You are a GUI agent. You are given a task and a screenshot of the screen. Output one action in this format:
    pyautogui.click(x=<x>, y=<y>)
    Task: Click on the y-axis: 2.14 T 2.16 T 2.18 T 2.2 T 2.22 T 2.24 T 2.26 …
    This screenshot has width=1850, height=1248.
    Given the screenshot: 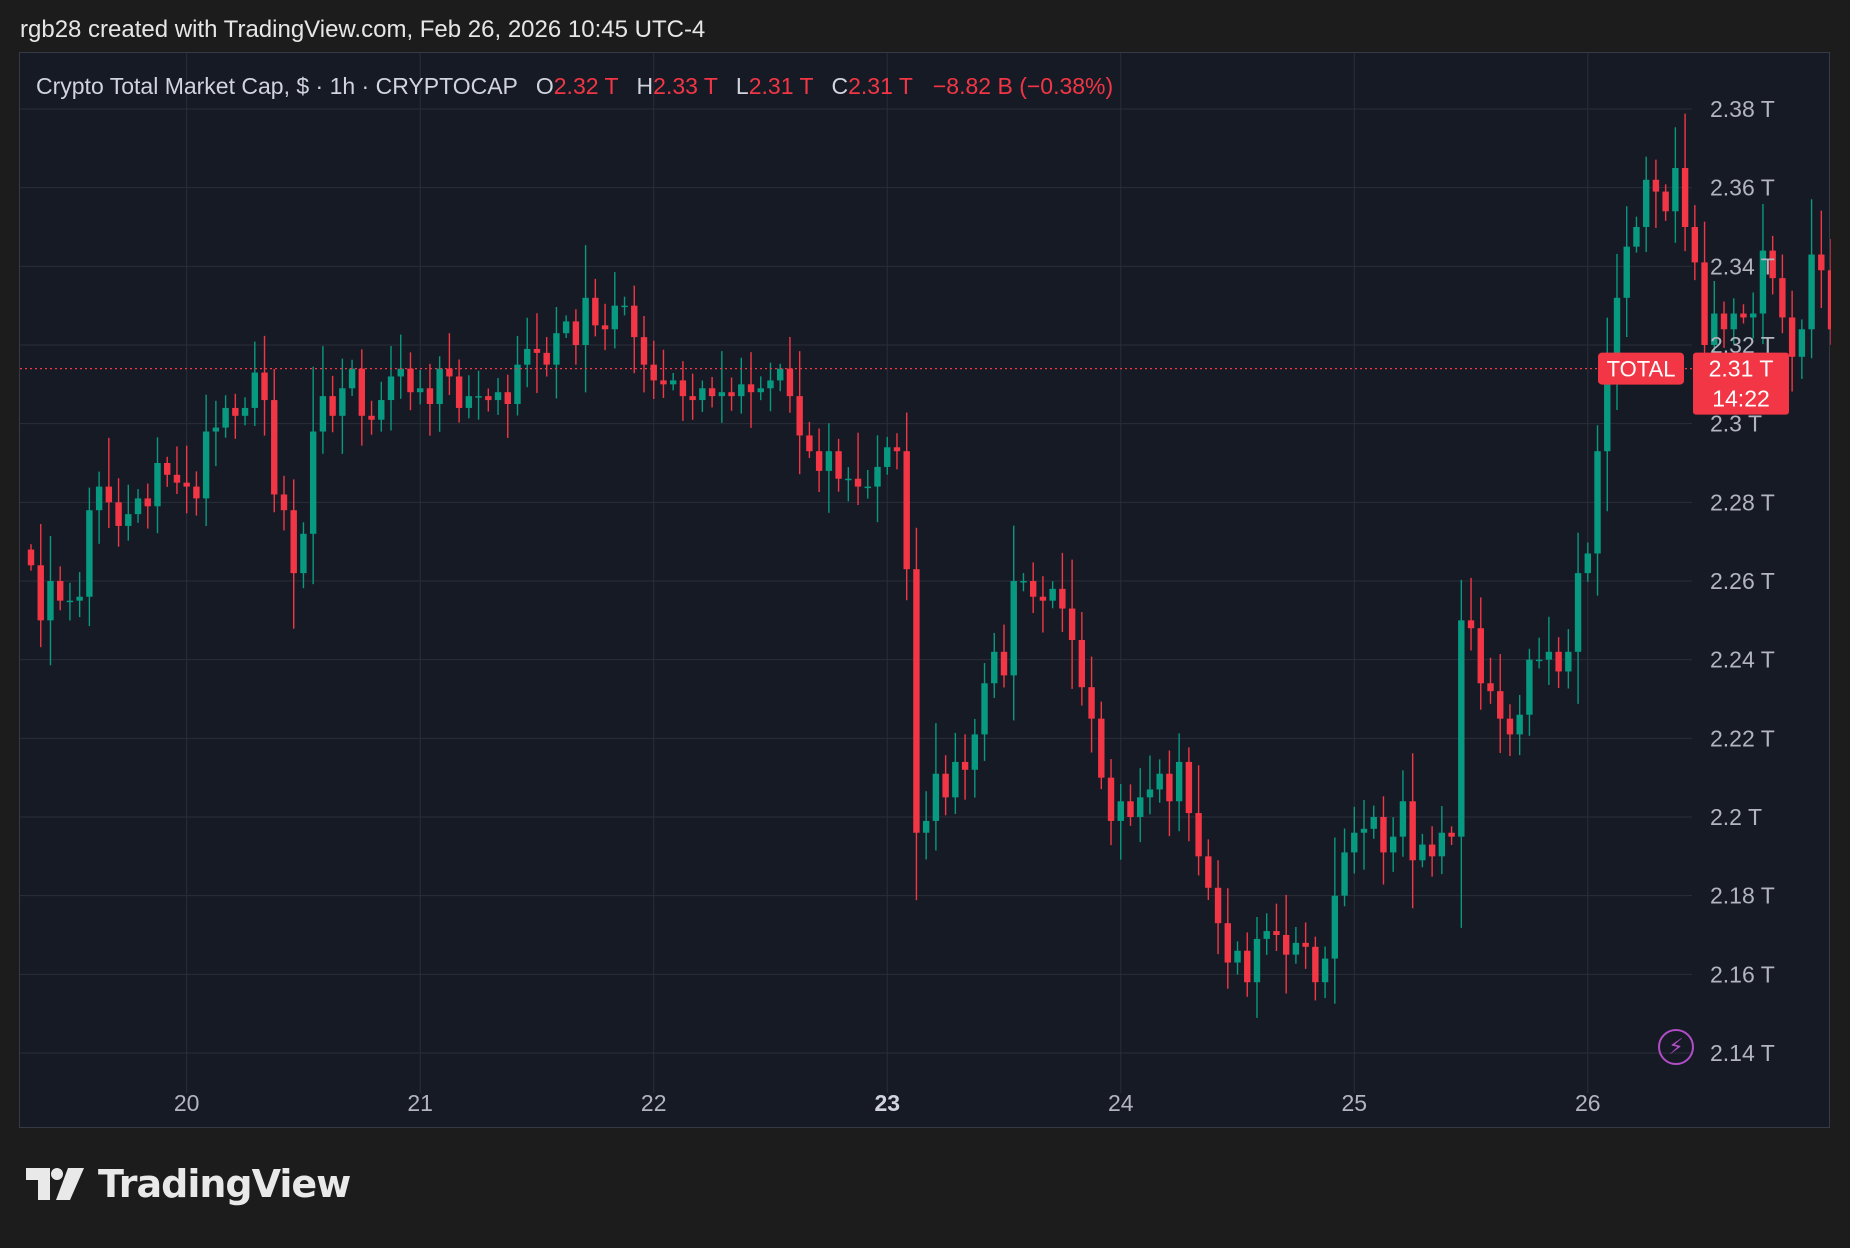 What is the action you would take?
    pyautogui.click(x=1742, y=581)
    